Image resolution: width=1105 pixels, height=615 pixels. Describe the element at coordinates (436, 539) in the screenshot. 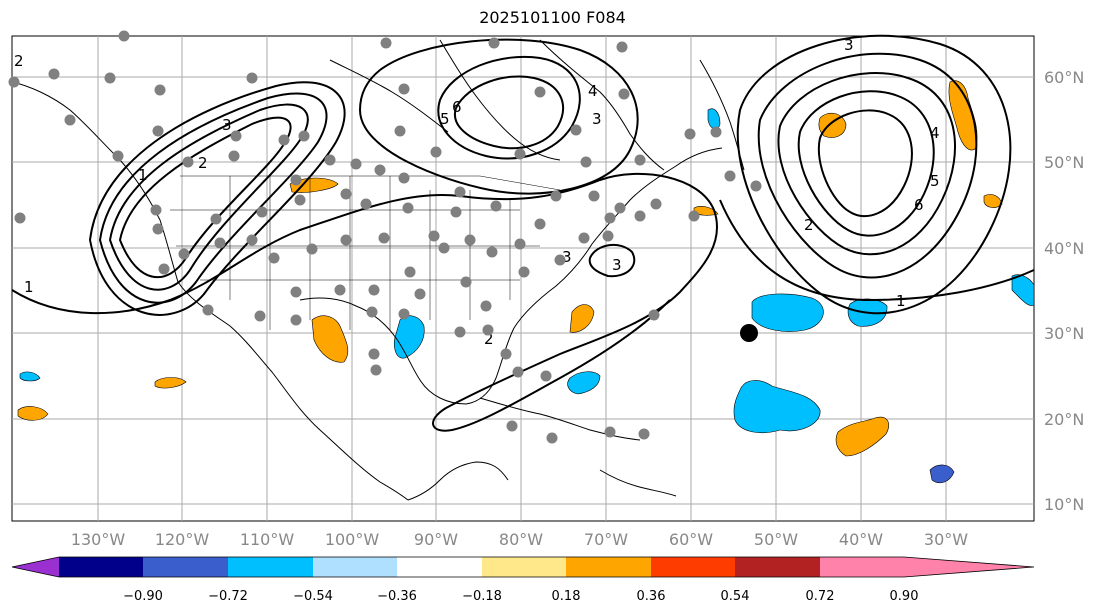

I see `lon-label: 90°W` at that location.